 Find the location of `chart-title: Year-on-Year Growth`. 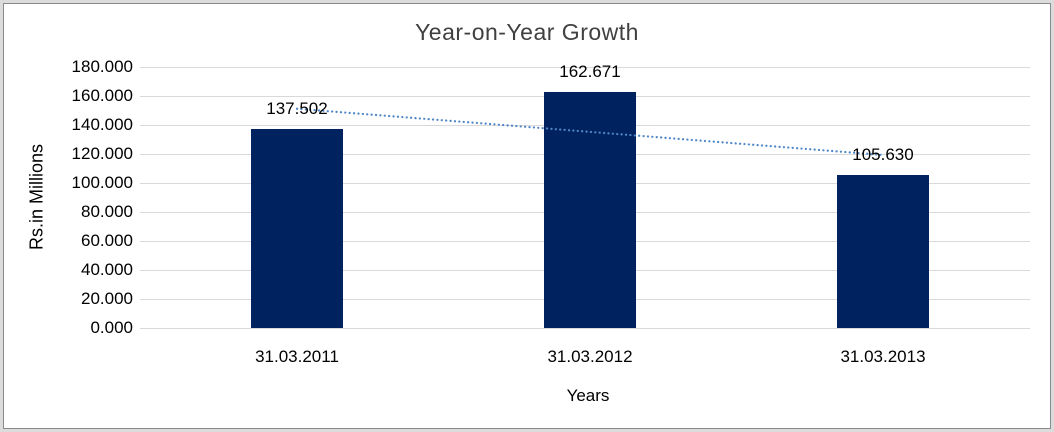

chart-title: Year-on-Year Growth is located at coordinates (527, 32).